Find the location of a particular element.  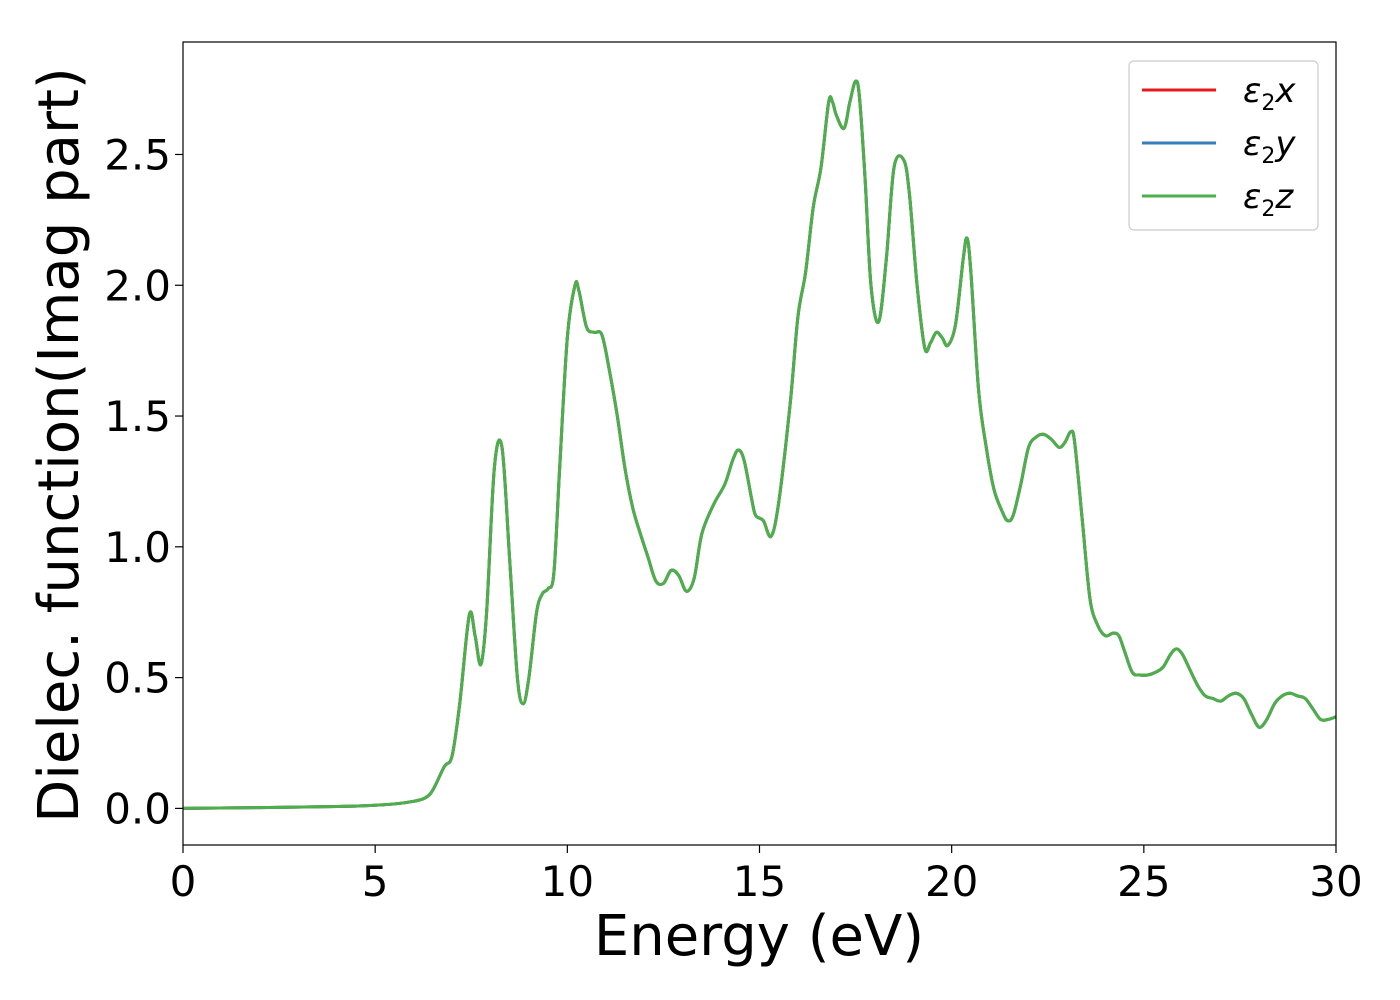

x-axis-label: Energy (eV) is located at coordinates (759, 936).